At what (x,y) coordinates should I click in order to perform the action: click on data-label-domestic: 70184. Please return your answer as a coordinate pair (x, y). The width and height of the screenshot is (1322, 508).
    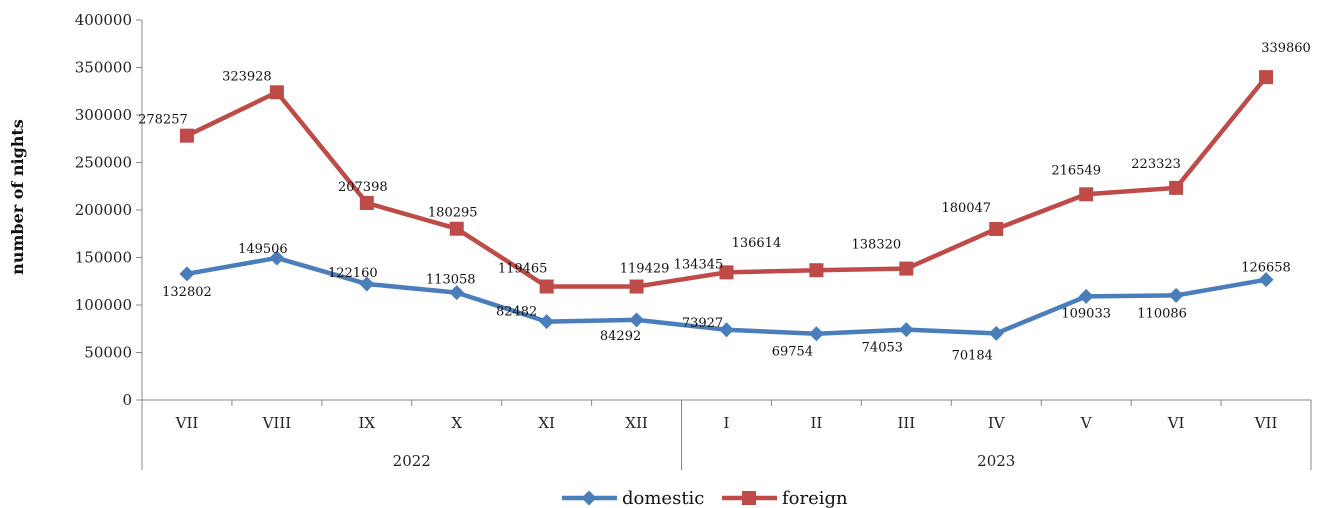
    Looking at the image, I should click on (972, 355).